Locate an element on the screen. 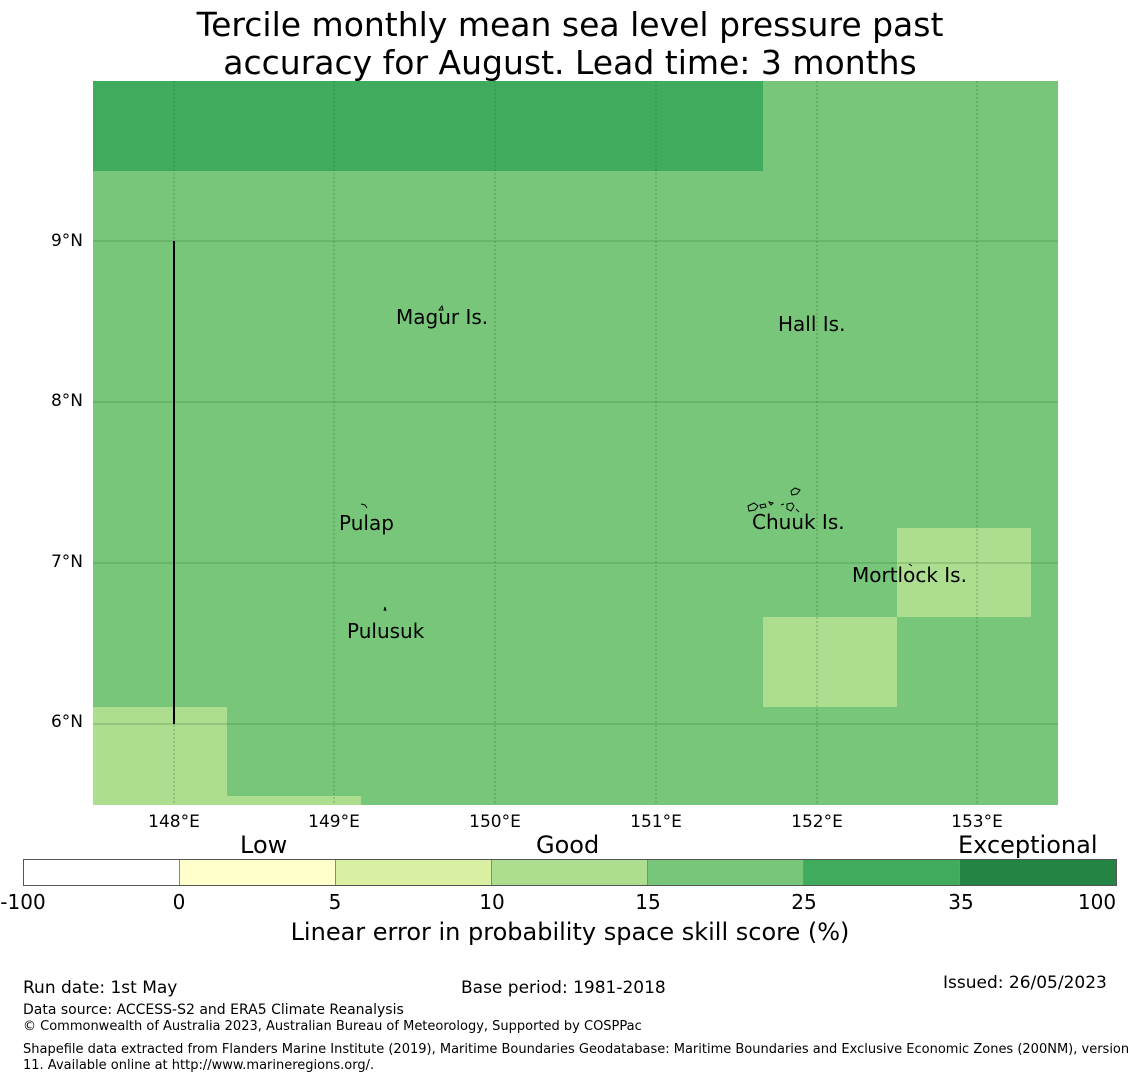 This screenshot has width=1140, height=1080. colorbar-tick: 25 is located at coordinates (804, 902).